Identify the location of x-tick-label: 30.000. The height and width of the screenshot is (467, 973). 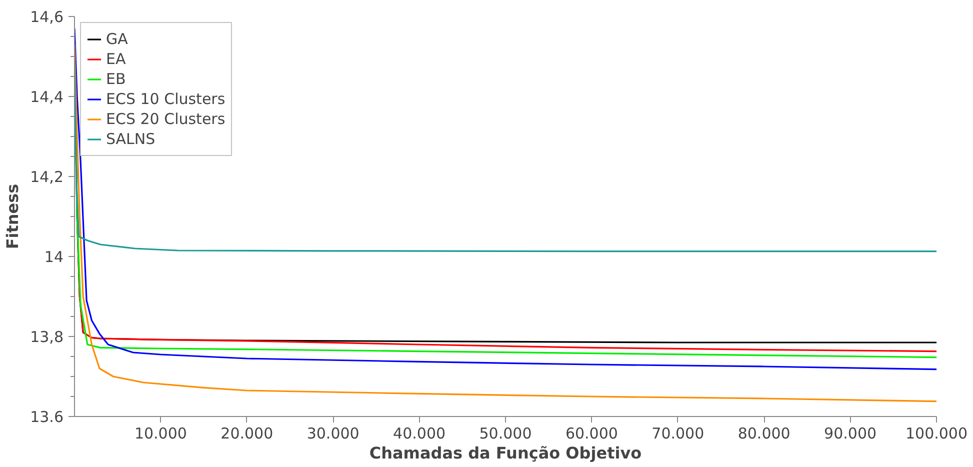
(333, 433).